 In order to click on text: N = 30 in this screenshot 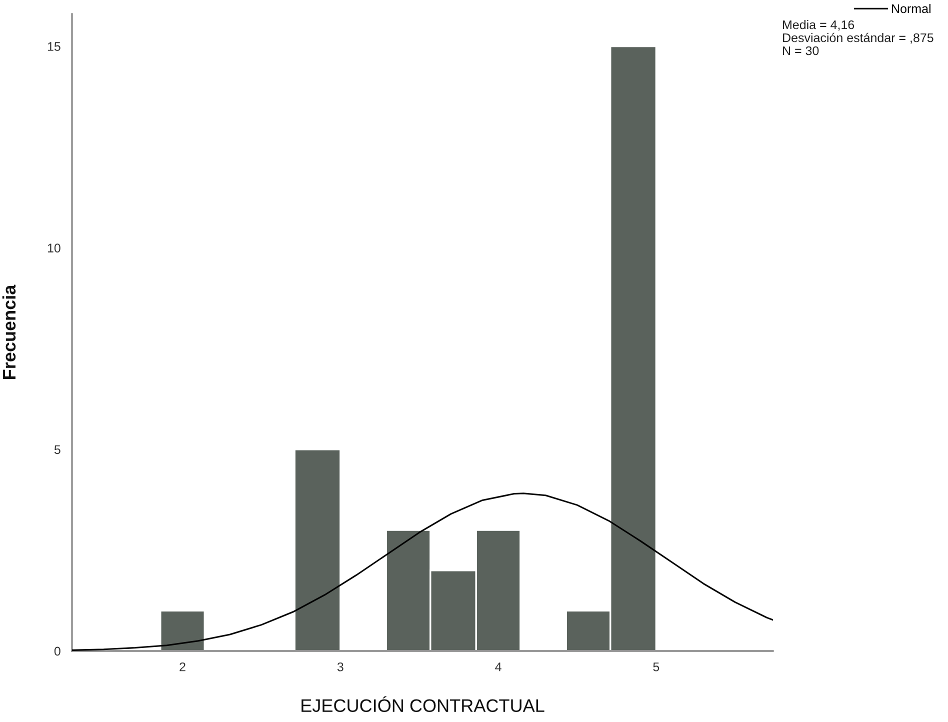, I will do `click(801, 51)`.